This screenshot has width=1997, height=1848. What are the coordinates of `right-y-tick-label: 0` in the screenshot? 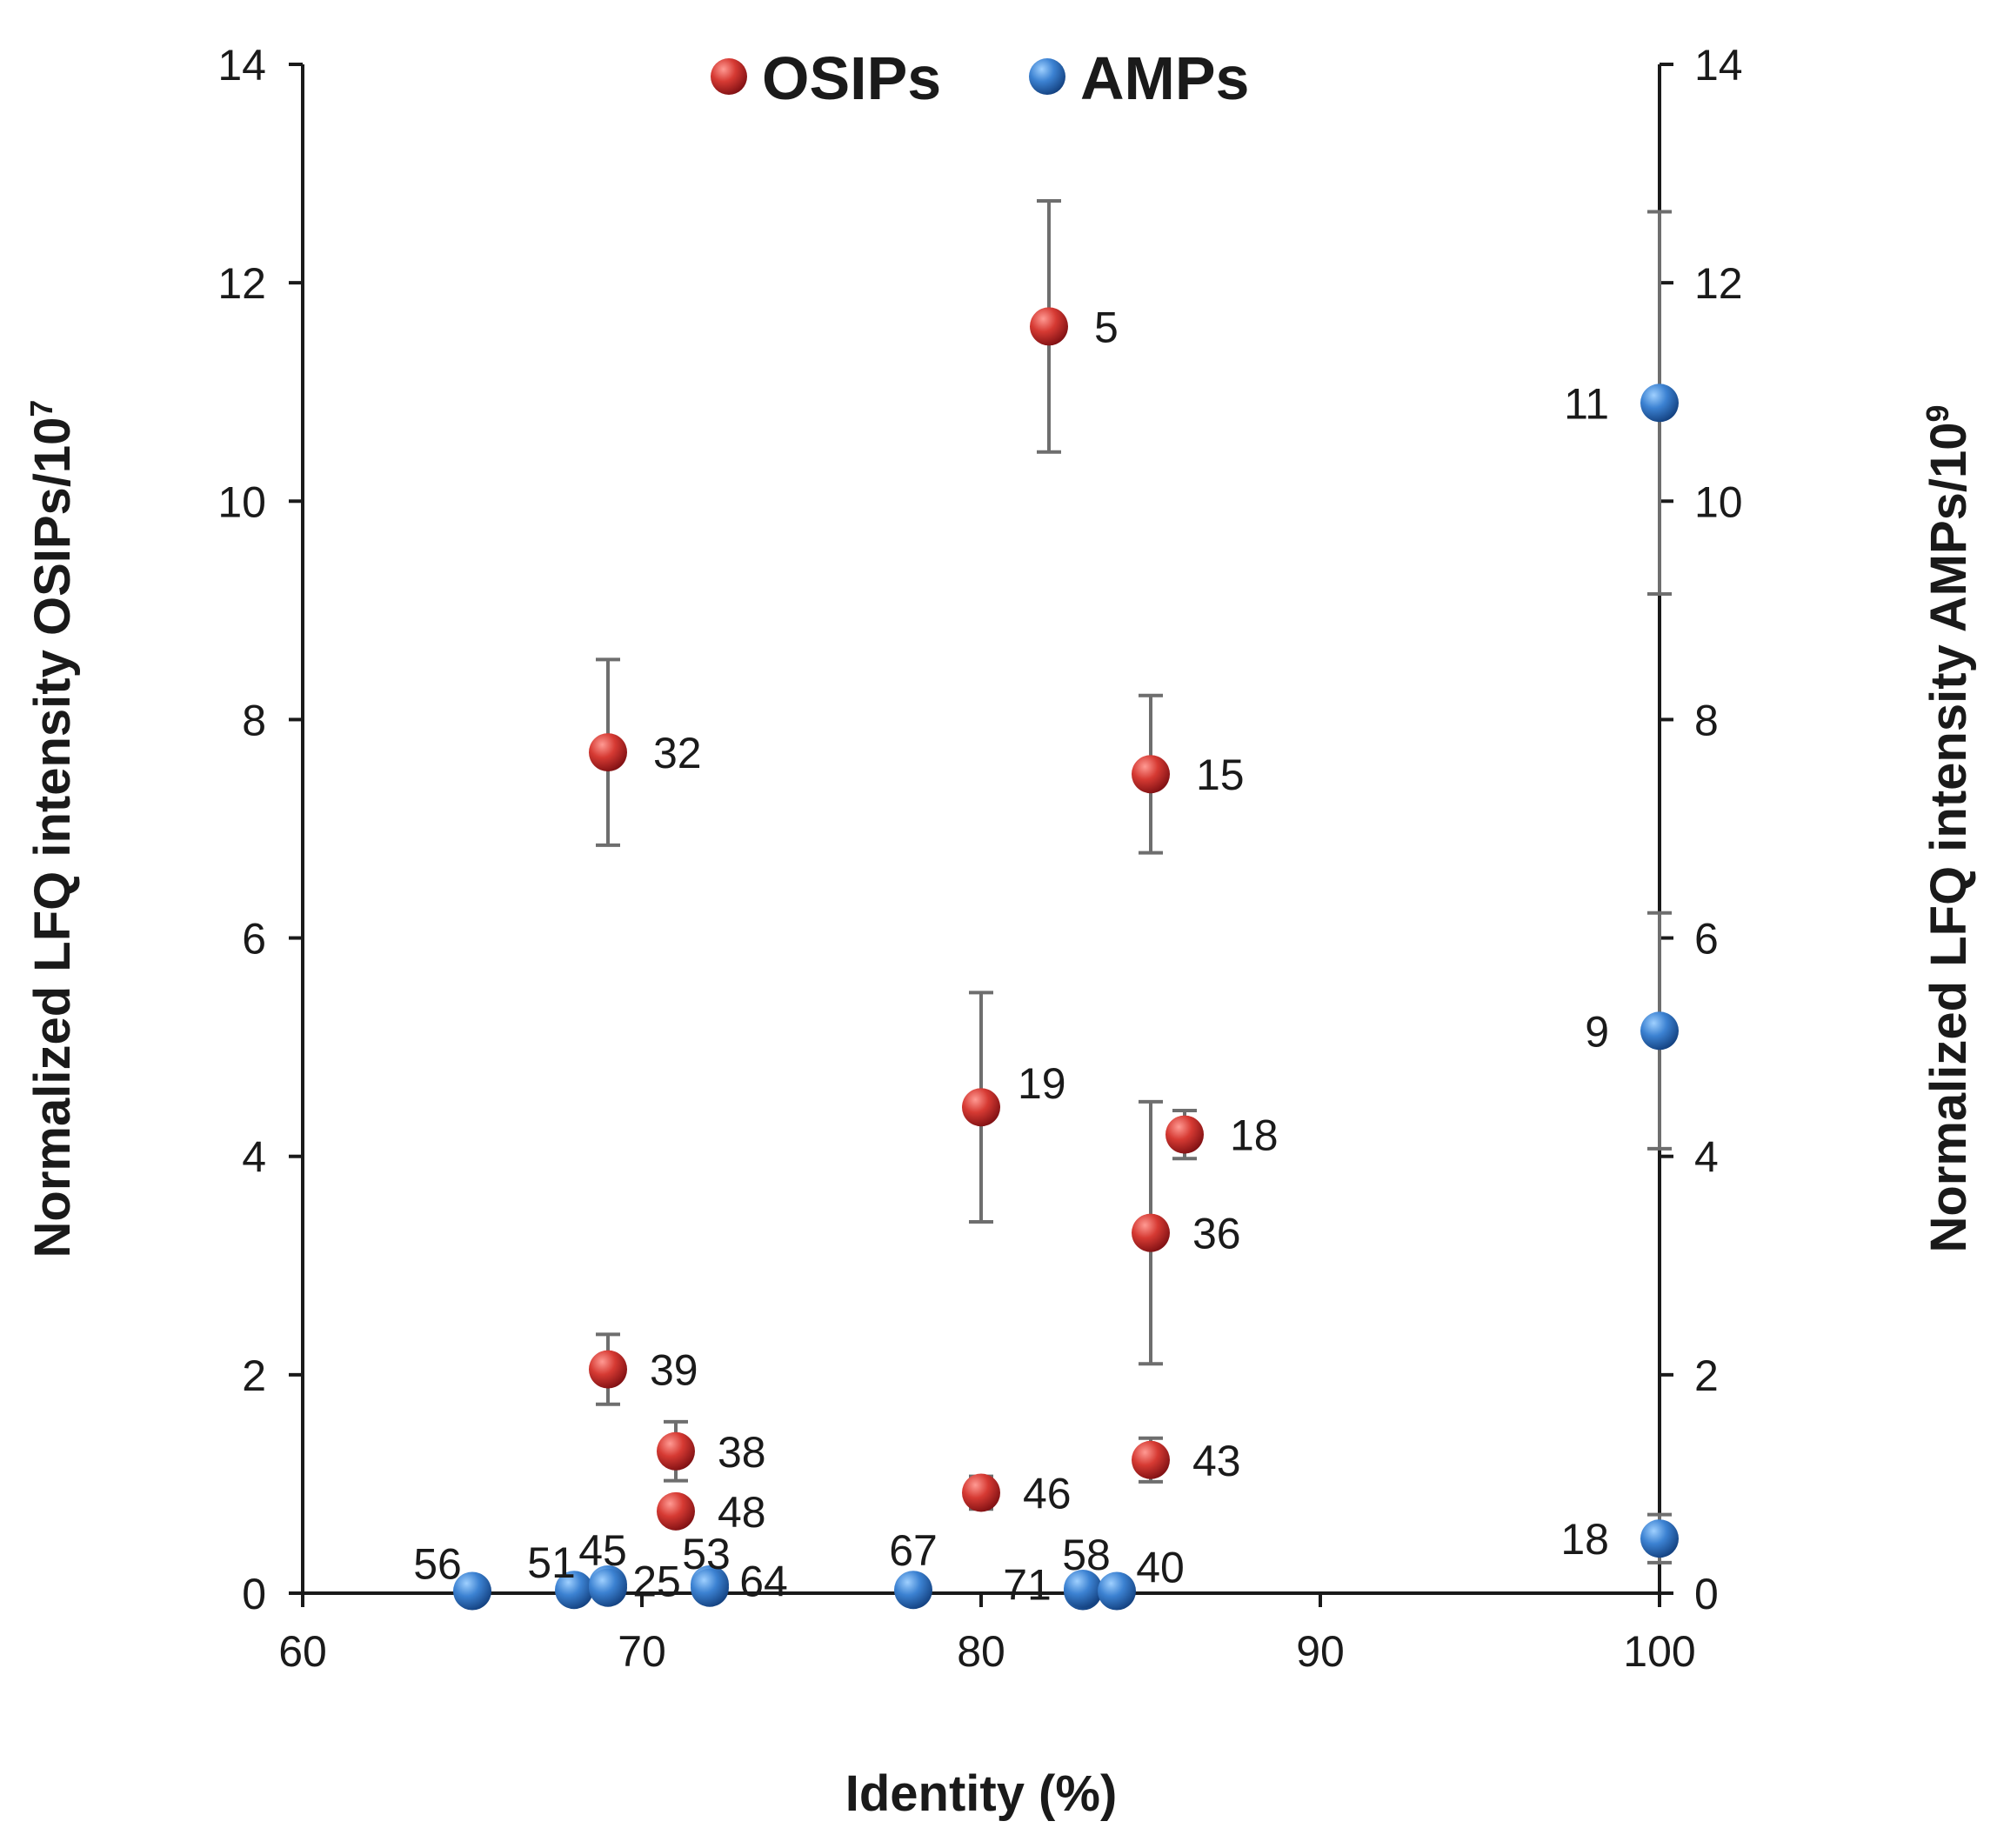 It's located at (1707, 1594).